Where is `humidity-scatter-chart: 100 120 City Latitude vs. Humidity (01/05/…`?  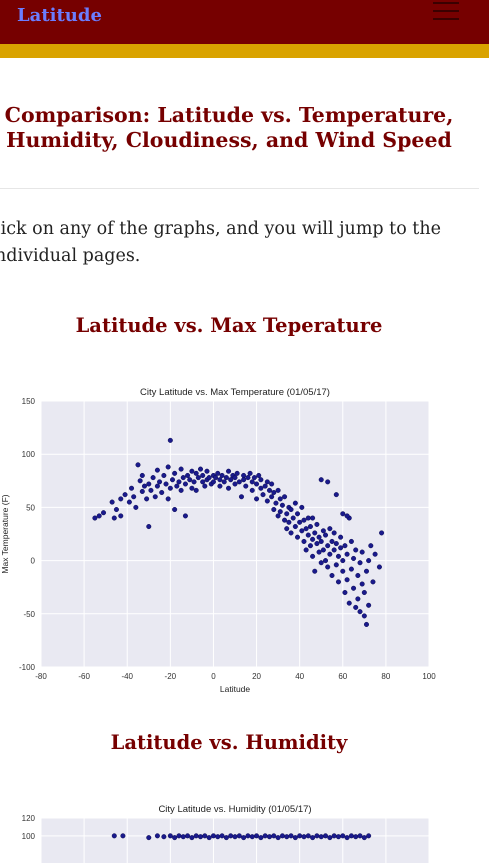
humidity-scatter-chart: 100 120 City Latitude vs. Humidity (01/05/… is located at coordinates (244, 830).